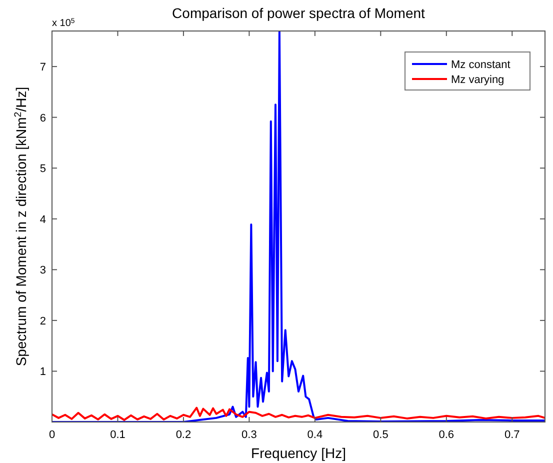 The width and height of the screenshot is (553, 463). What do you see at coordinates (63, 23) in the screenshot?
I see `text: x 10$^{5}$` at bounding box center [63, 23].